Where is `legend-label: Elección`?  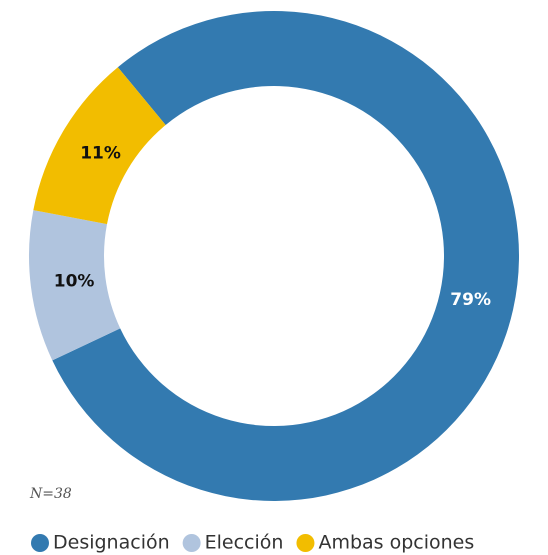 legend-label: Elección is located at coordinates (244, 543).